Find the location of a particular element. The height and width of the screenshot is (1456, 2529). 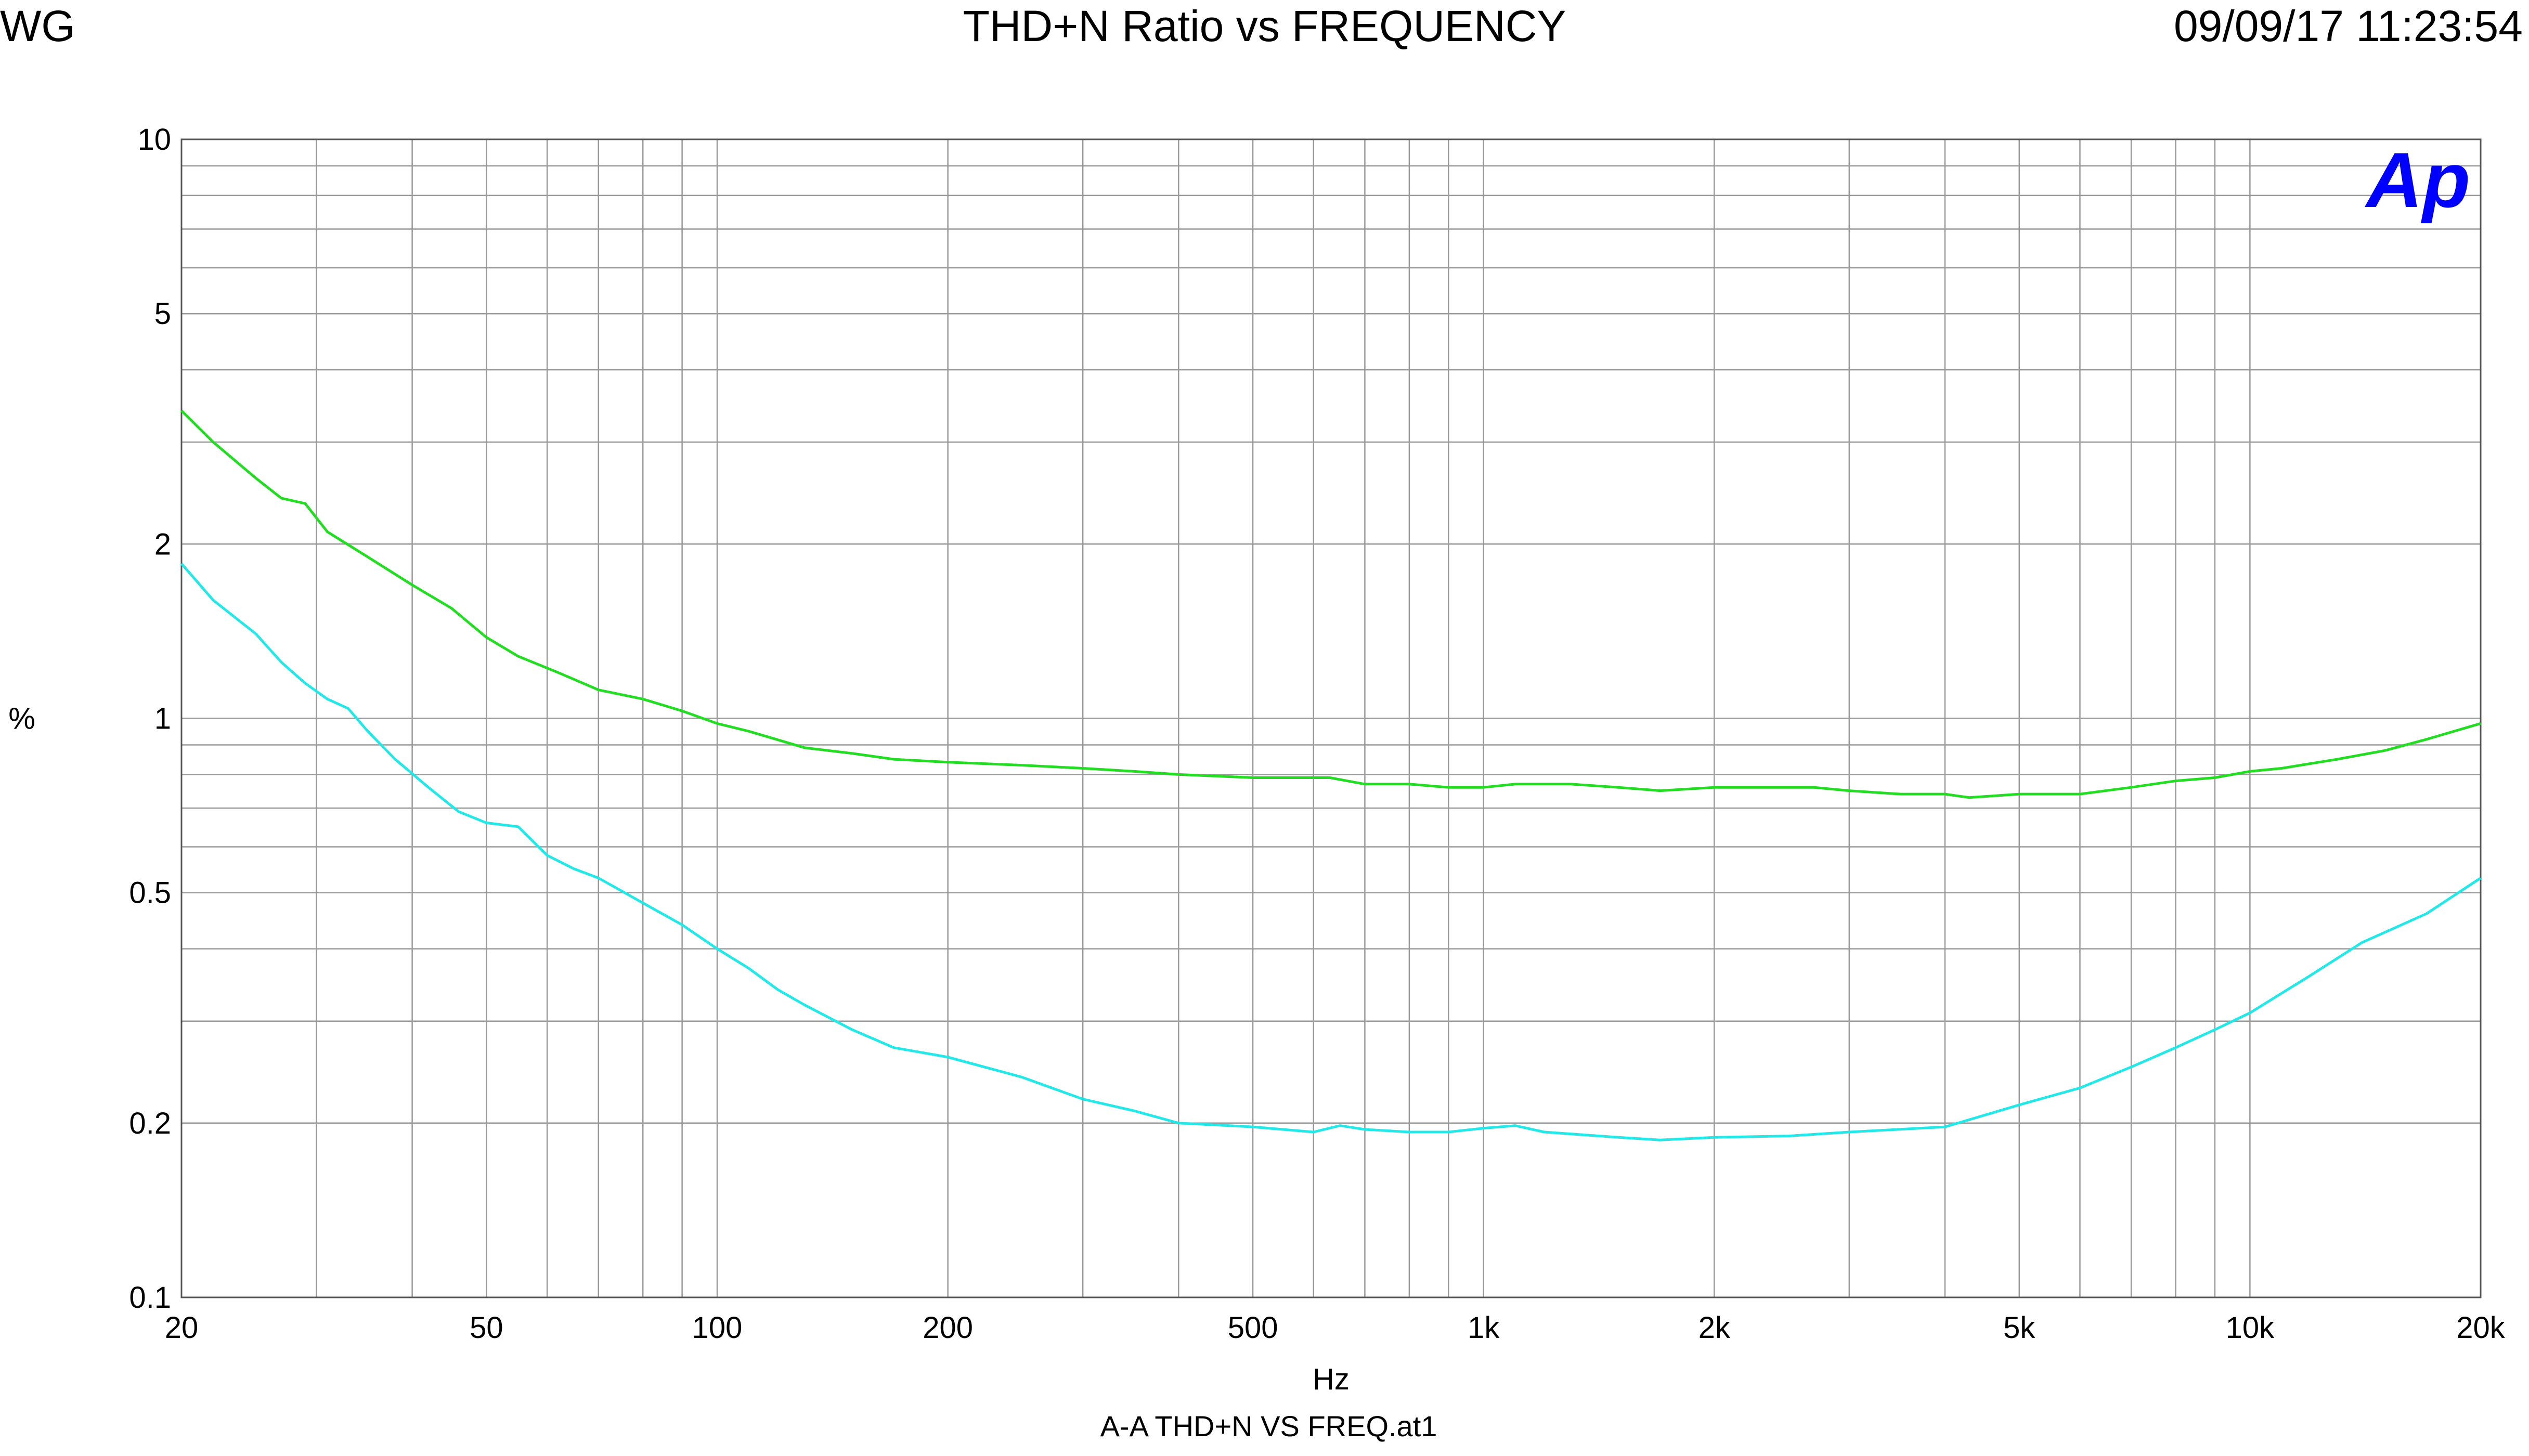

x-tick-label: 5k is located at coordinates (2019, 1328).